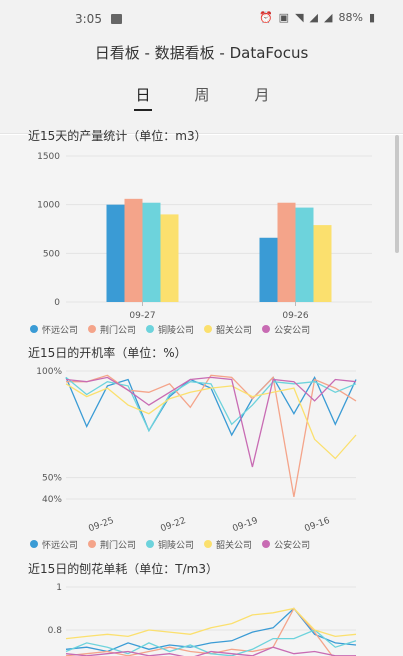 This screenshot has height=656, width=403. What do you see at coordinates (48, 157) in the screenshot?
I see `y-tick-label: 1500` at bounding box center [48, 157].